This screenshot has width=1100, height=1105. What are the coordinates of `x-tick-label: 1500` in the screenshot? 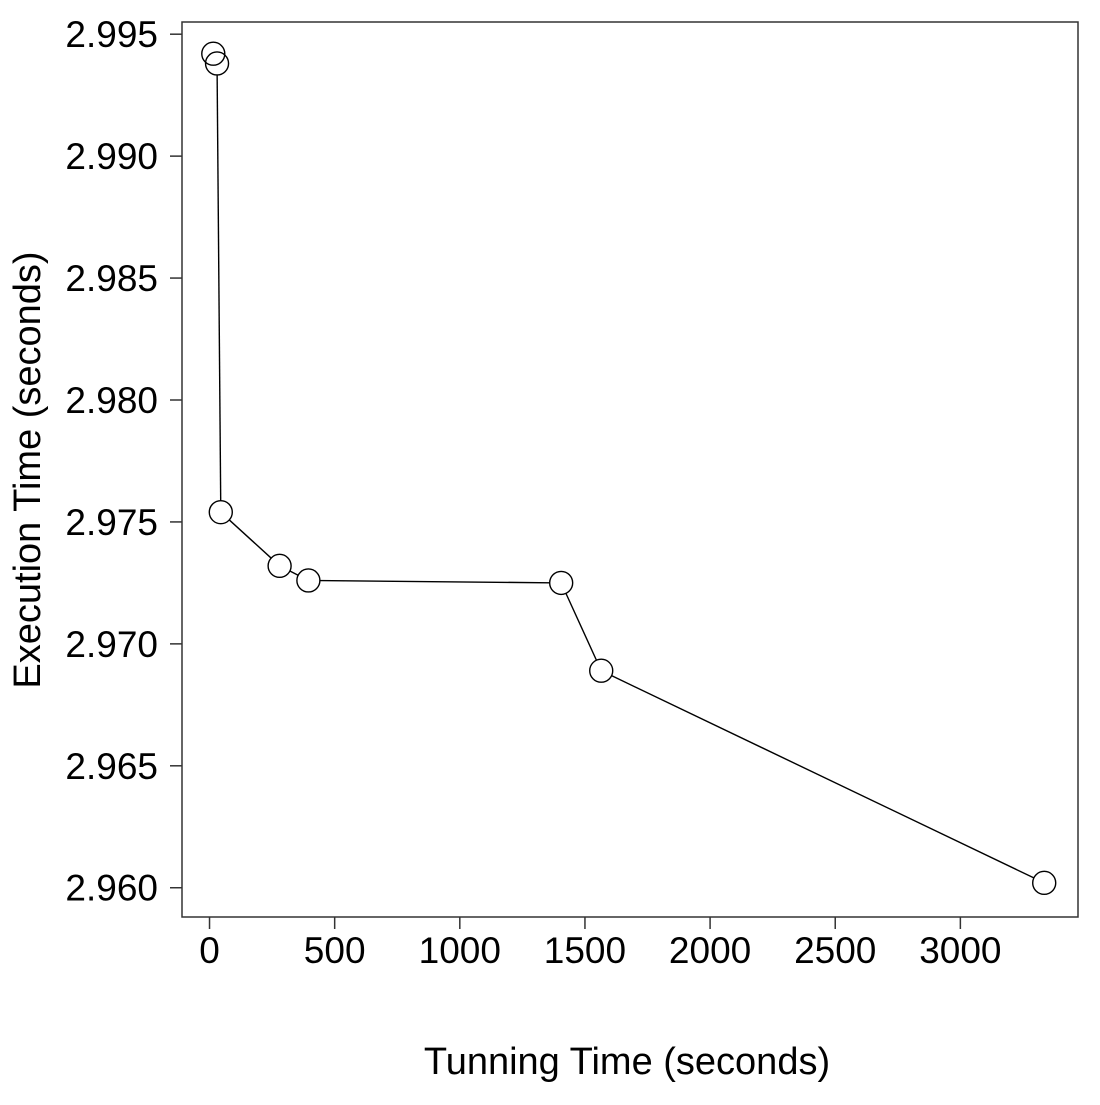 It's located at (585, 950).